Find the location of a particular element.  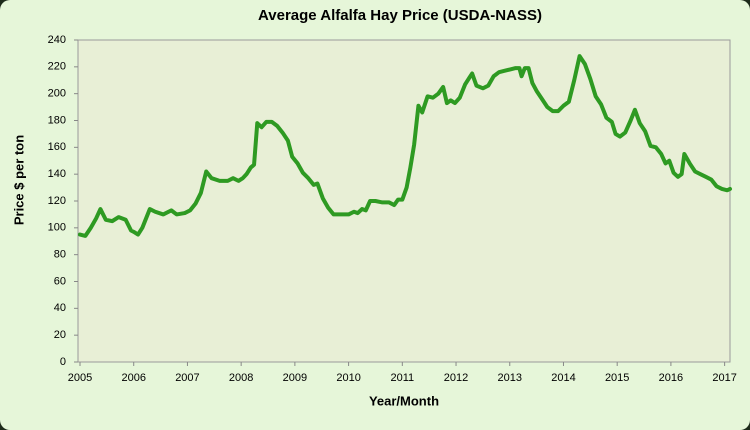

x-tick-label: 2006 is located at coordinates (133, 378).